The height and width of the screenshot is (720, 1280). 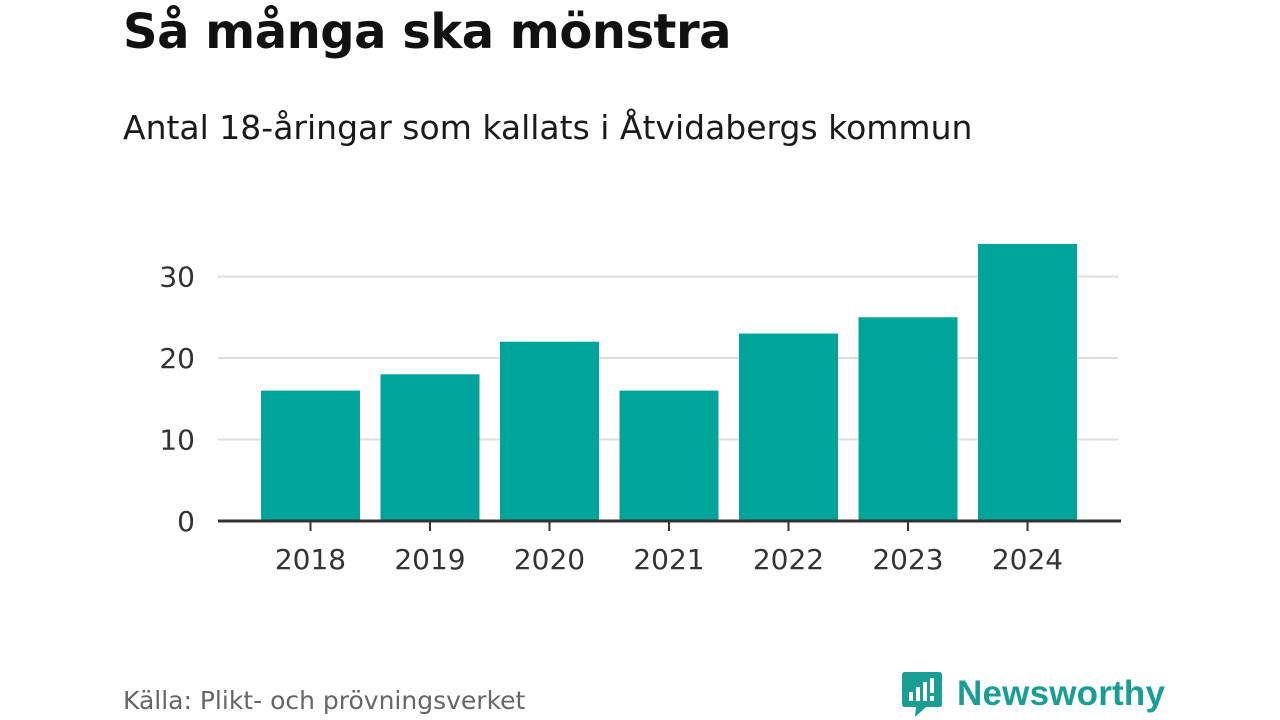 What do you see at coordinates (324, 700) in the screenshot?
I see `source-note: Källa: Plikt- och prövningsverket` at bounding box center [324, 700].